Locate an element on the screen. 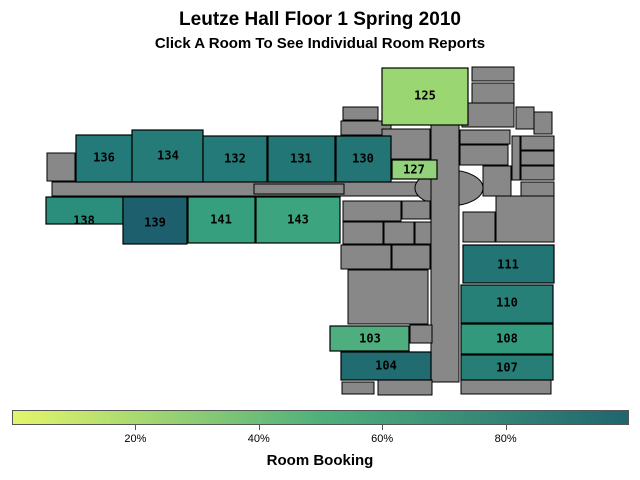 Image resolution: width=640 pixels, height=480 pixels. room-110-shape is located at coordinates (507, 304).